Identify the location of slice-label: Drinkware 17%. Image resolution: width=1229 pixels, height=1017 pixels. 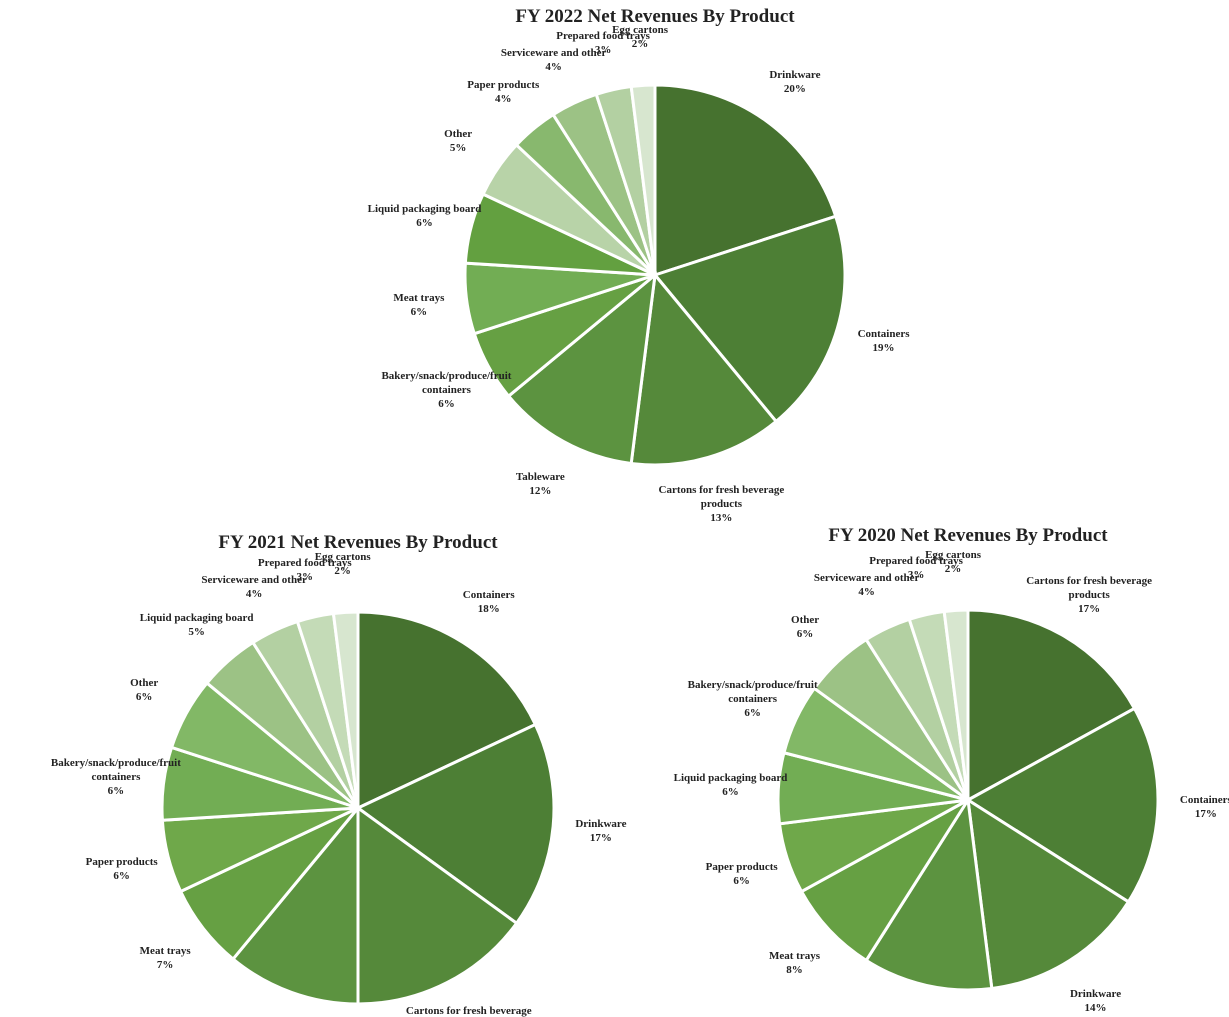
(600, 831).